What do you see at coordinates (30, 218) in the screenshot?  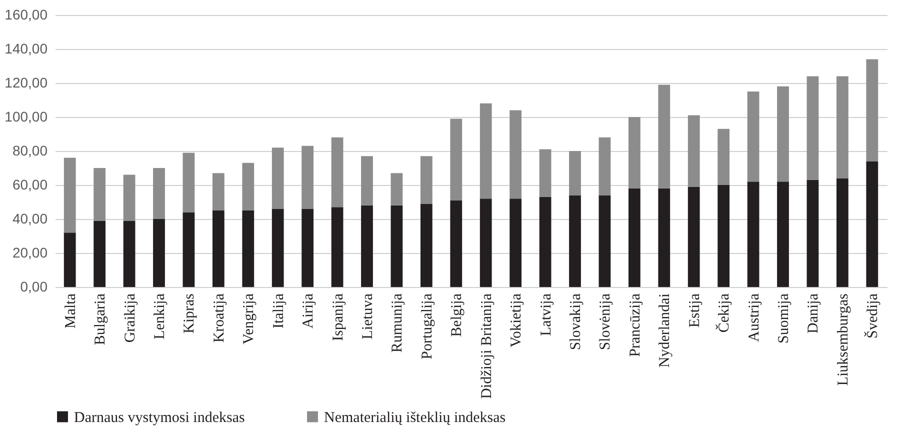 I see `y-tick-label: 40,00` at bounding box center [30, 218].